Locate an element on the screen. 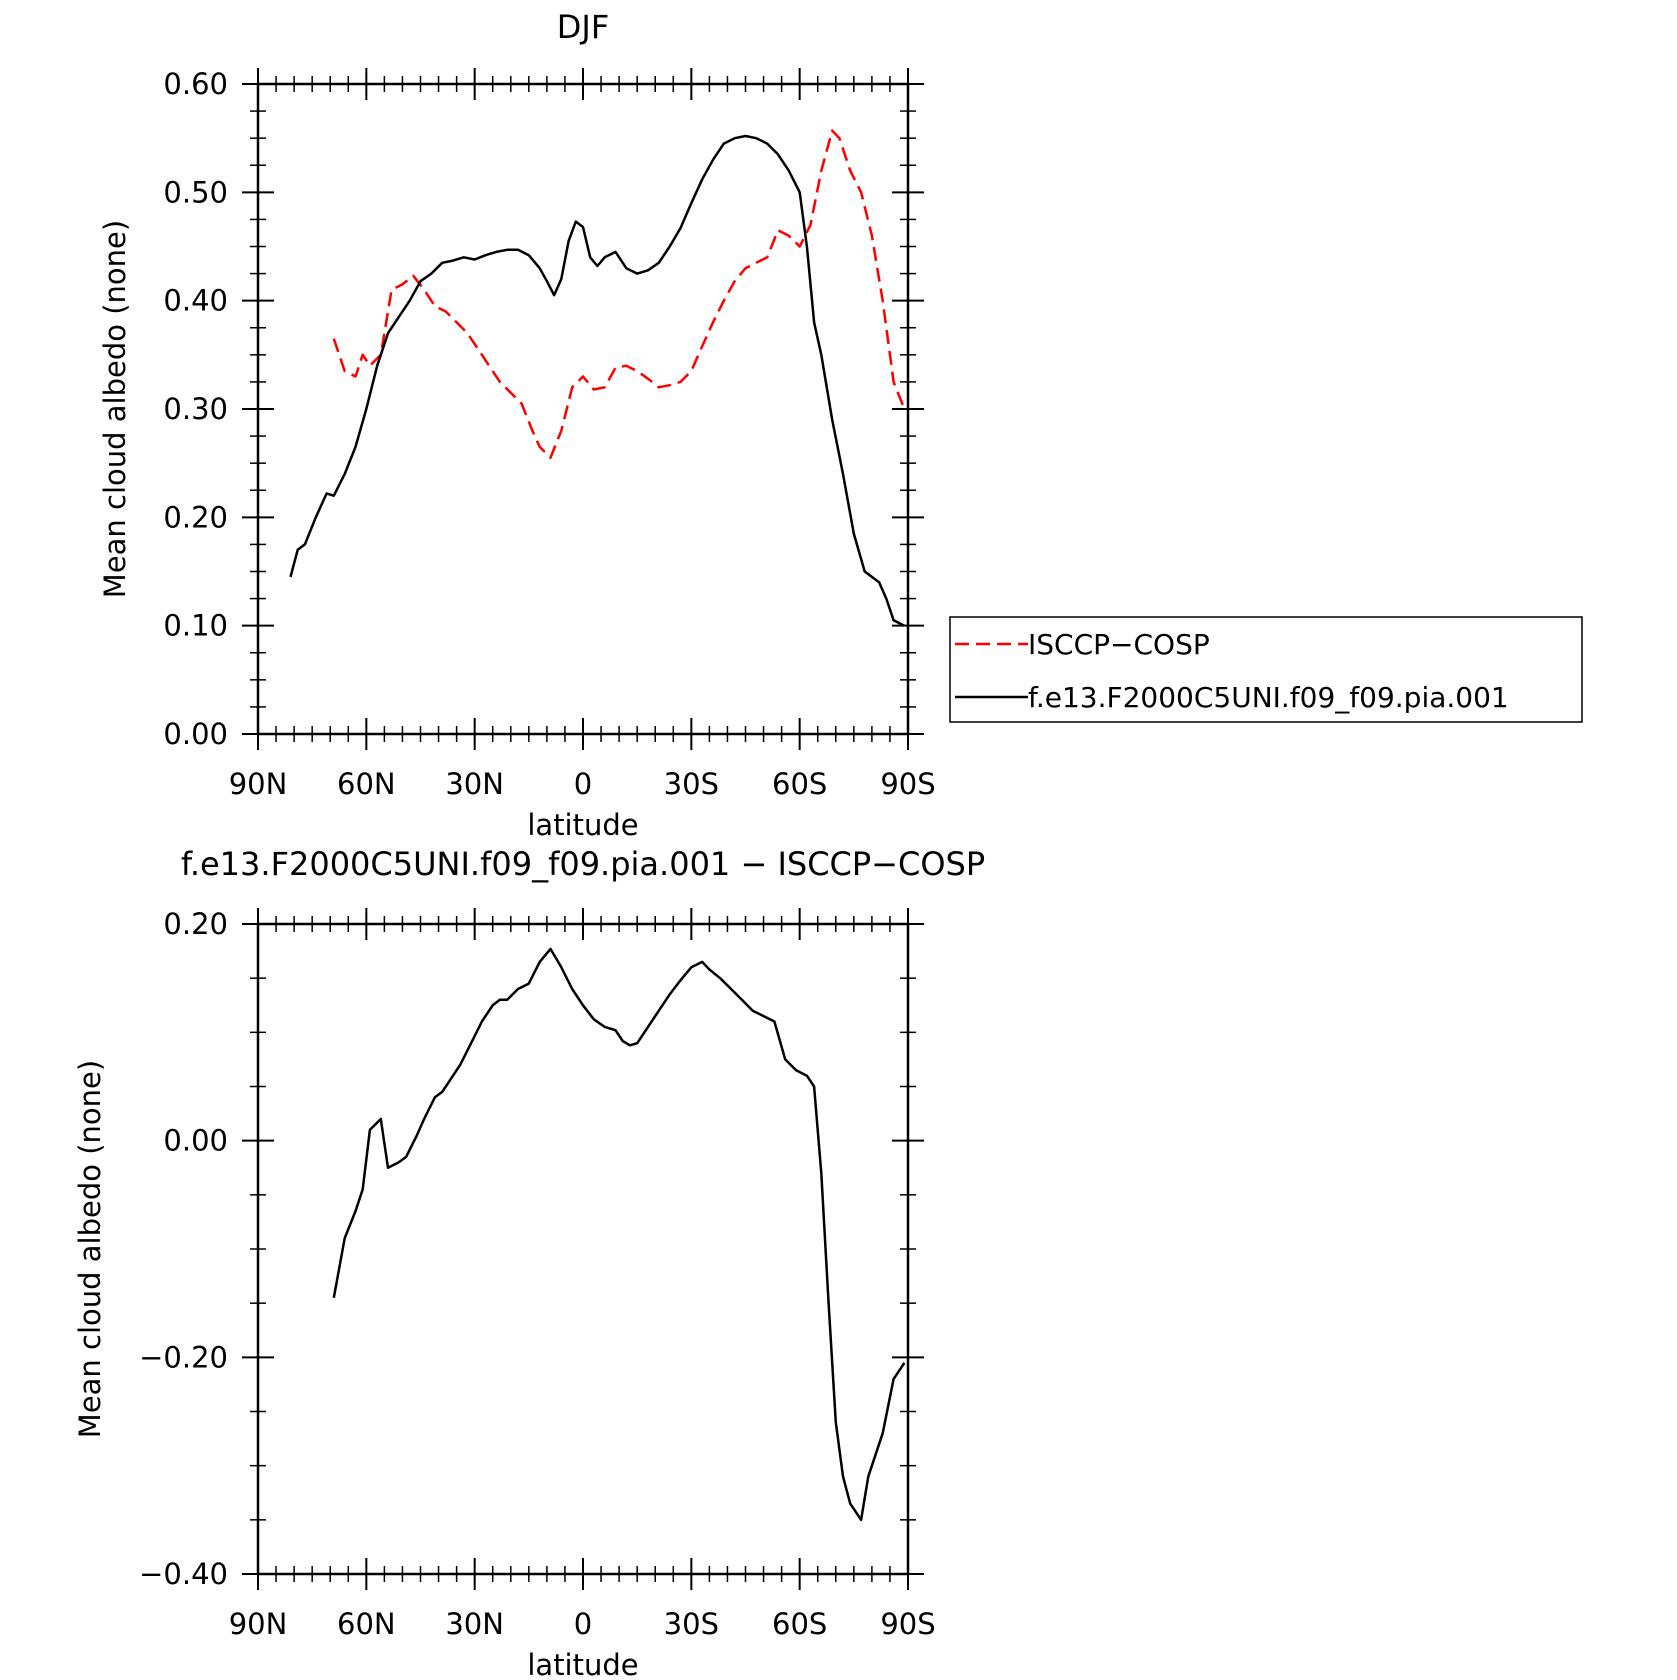  chart-title: DJF is located at coordinates (583, 27).